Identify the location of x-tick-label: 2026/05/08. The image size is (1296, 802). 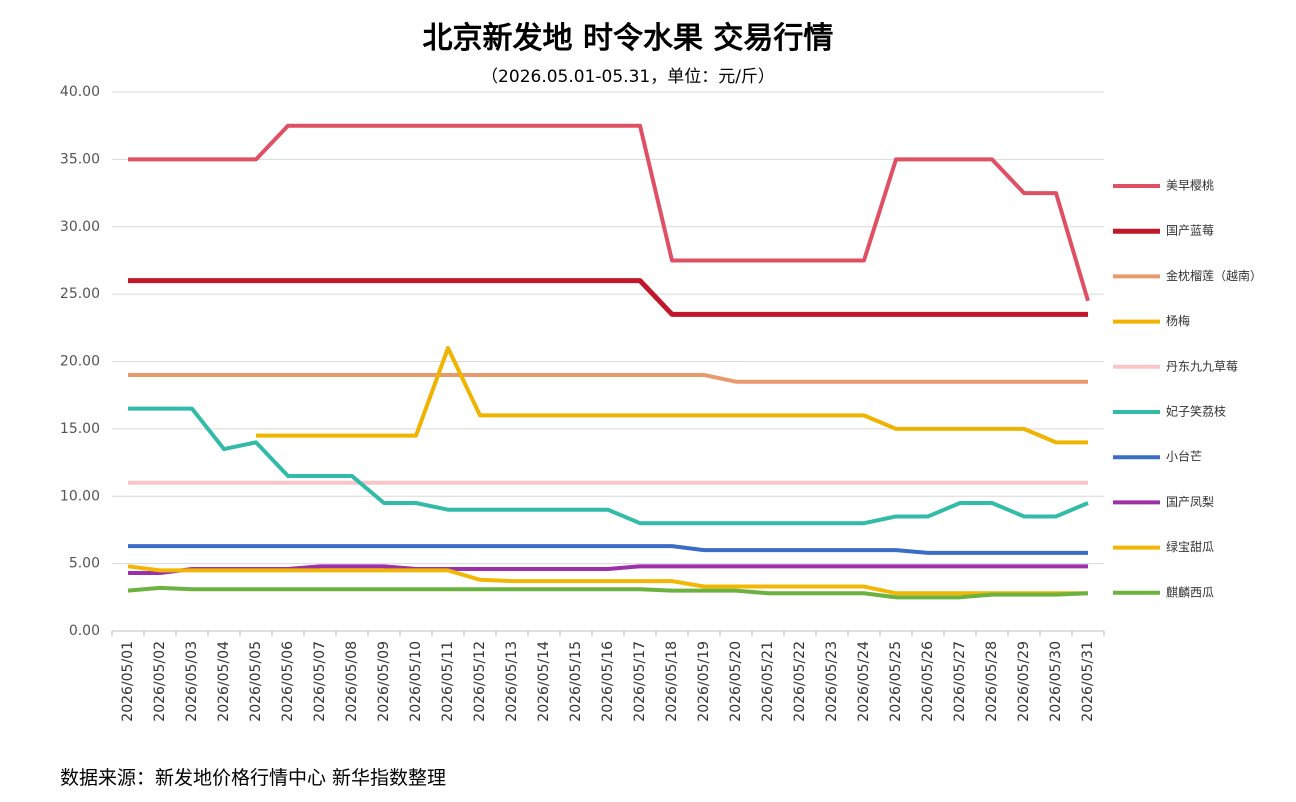
(352, 681).